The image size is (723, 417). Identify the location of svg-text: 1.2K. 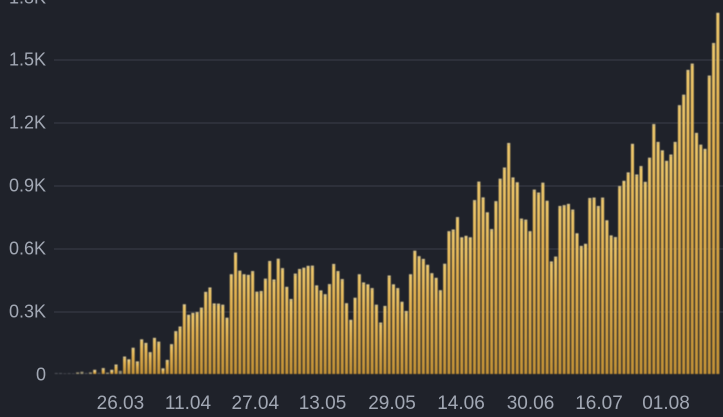
(27, 123).